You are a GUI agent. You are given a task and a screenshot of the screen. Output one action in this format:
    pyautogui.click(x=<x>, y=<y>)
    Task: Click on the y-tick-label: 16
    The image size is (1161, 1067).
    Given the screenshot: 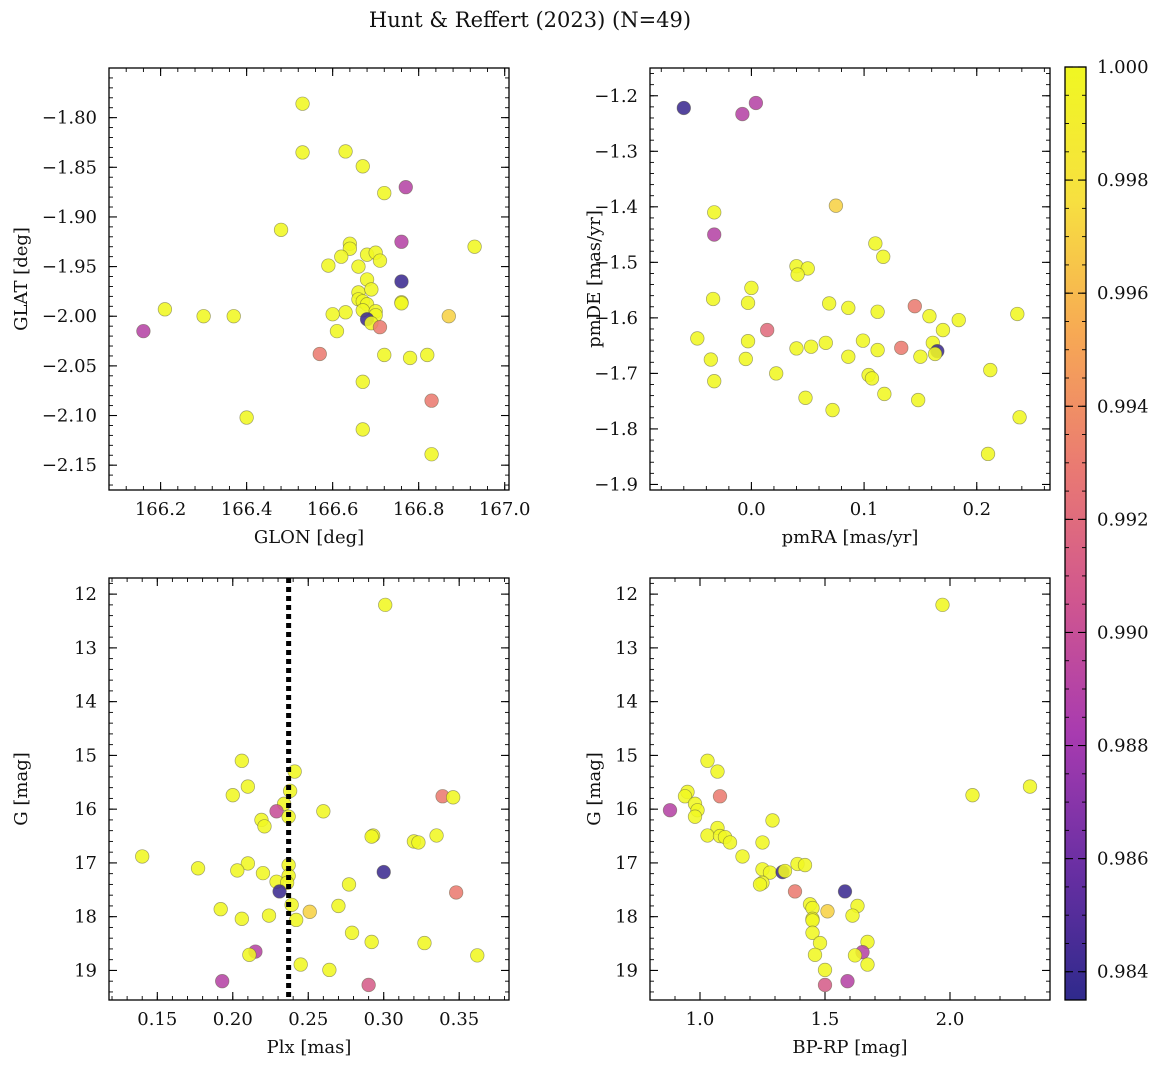 What is the action you would take?
    pyautogui.click(x=85, y=809)
    